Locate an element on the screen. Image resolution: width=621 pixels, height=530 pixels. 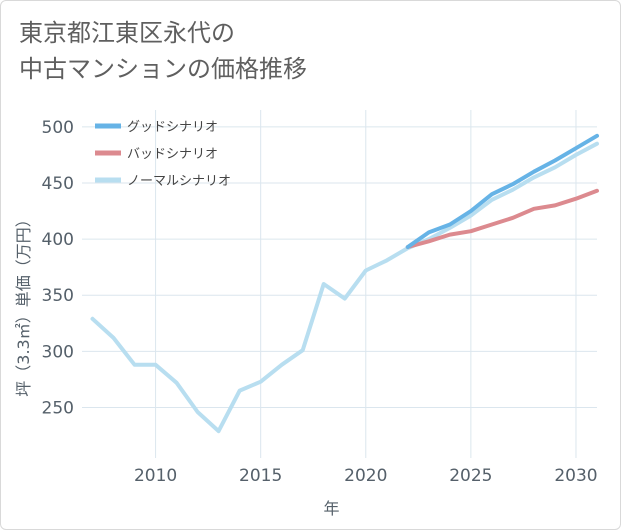
series-line-bad is located at coordinates (502, 218).